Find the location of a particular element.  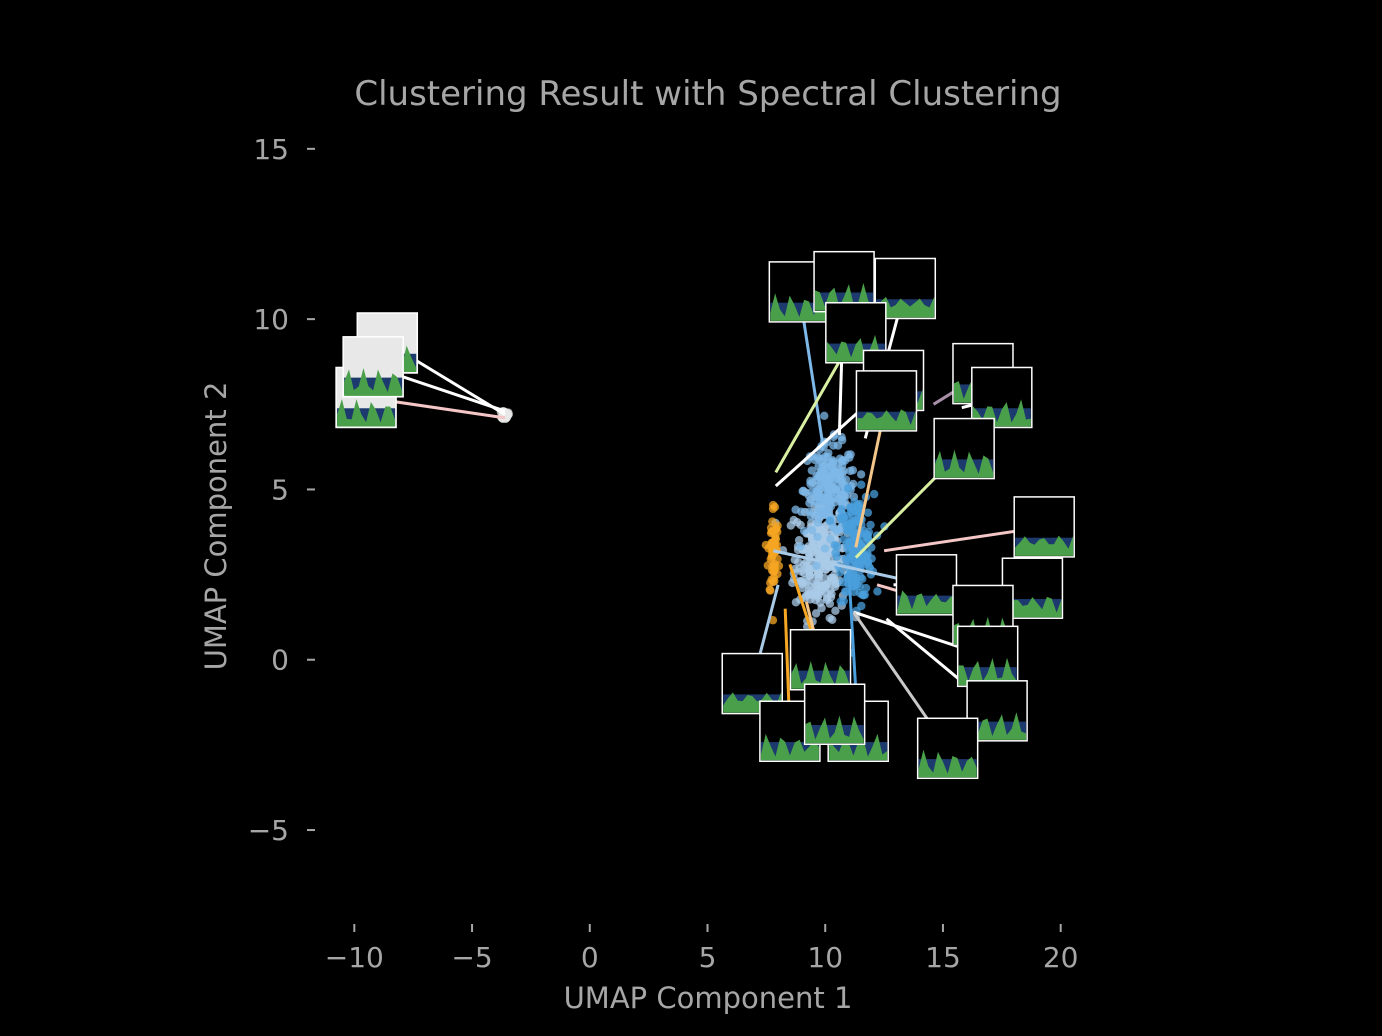

x-tick-label: 20 is located at coordinates (1061, 957).